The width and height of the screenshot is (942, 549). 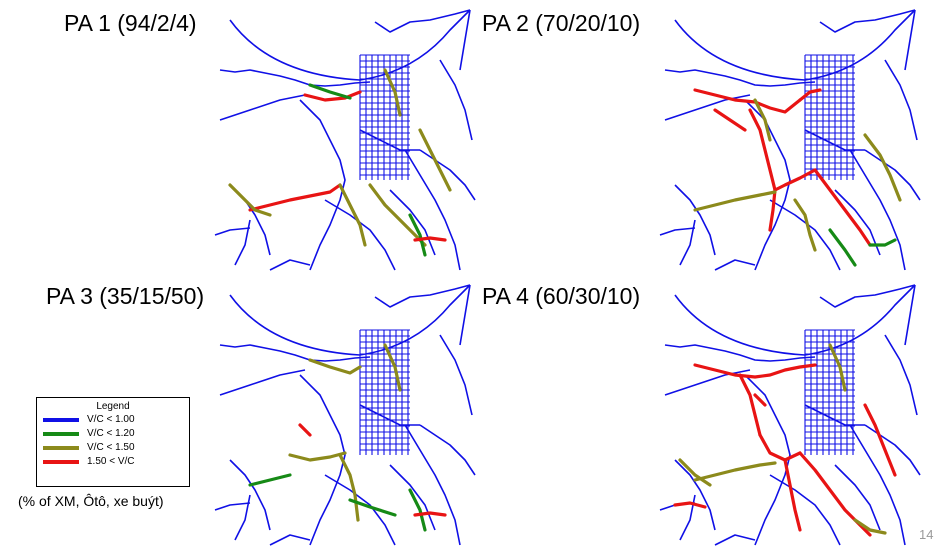 I want to click on panel-title-pa1: PA 1 (94/2/4), so click(x=130, y=23).